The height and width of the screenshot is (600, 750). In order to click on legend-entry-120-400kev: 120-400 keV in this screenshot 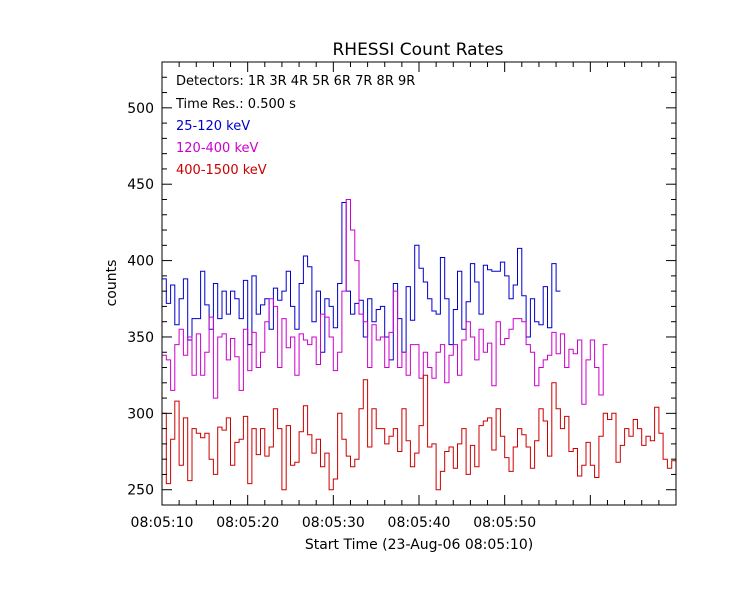, I will do `click(217, 148)`.